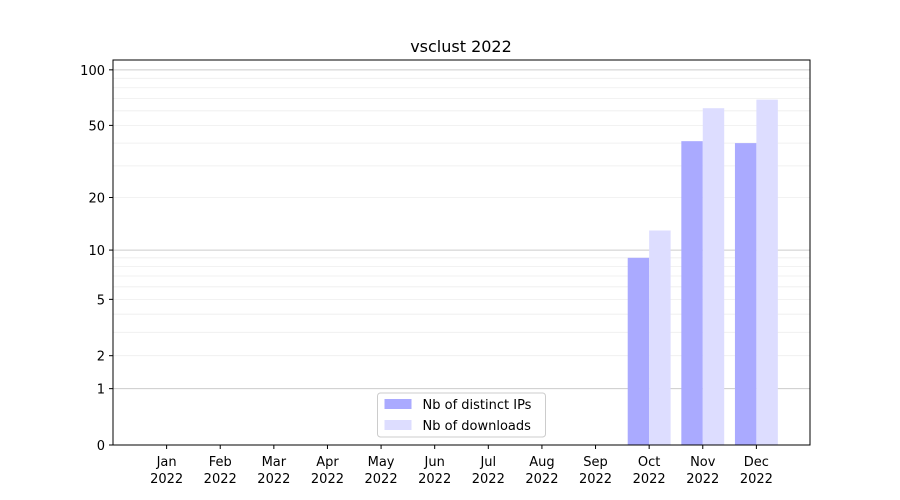  What do you see at coordinates (541, 471) in the screenshot?
I see `x-tick-label: Aug 2022` at bounding box center [541, 471].